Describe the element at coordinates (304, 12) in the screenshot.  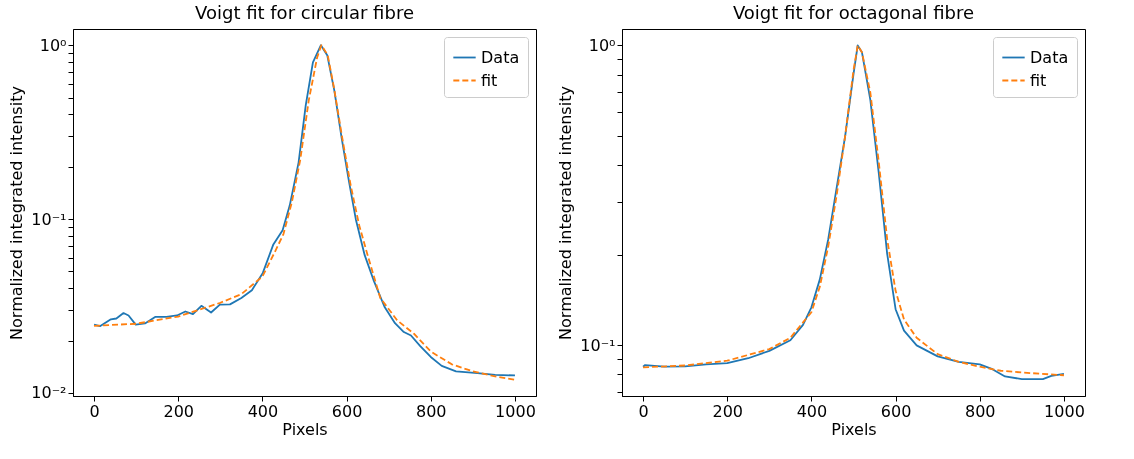
I see `chart-title: Voigt fit for circular fibre` at that location.